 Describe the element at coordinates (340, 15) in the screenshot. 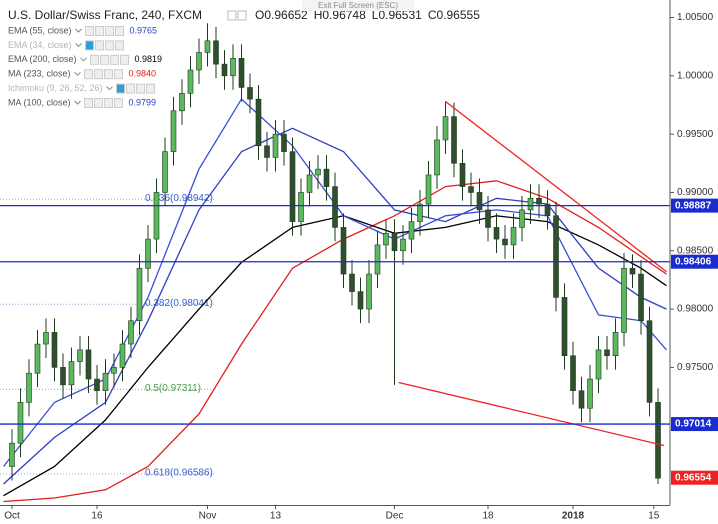

I see `ohlc-value: H0.96748` at that location.